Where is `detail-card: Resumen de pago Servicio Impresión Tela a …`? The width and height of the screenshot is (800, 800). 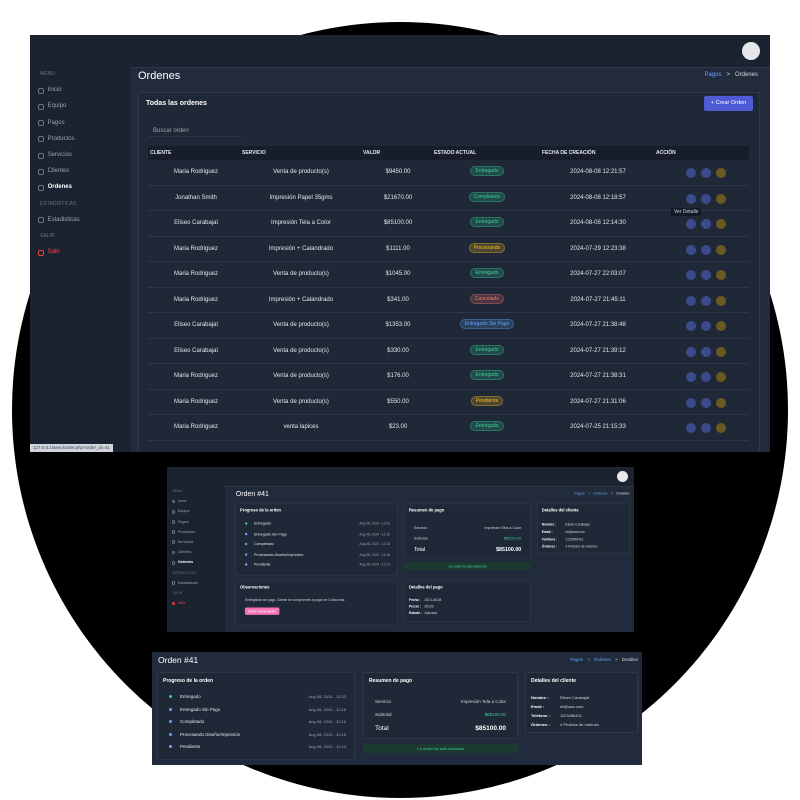
detail-card: Resumen de pago Servicio Impresión Tela a … is located at coordinates (440, 705).